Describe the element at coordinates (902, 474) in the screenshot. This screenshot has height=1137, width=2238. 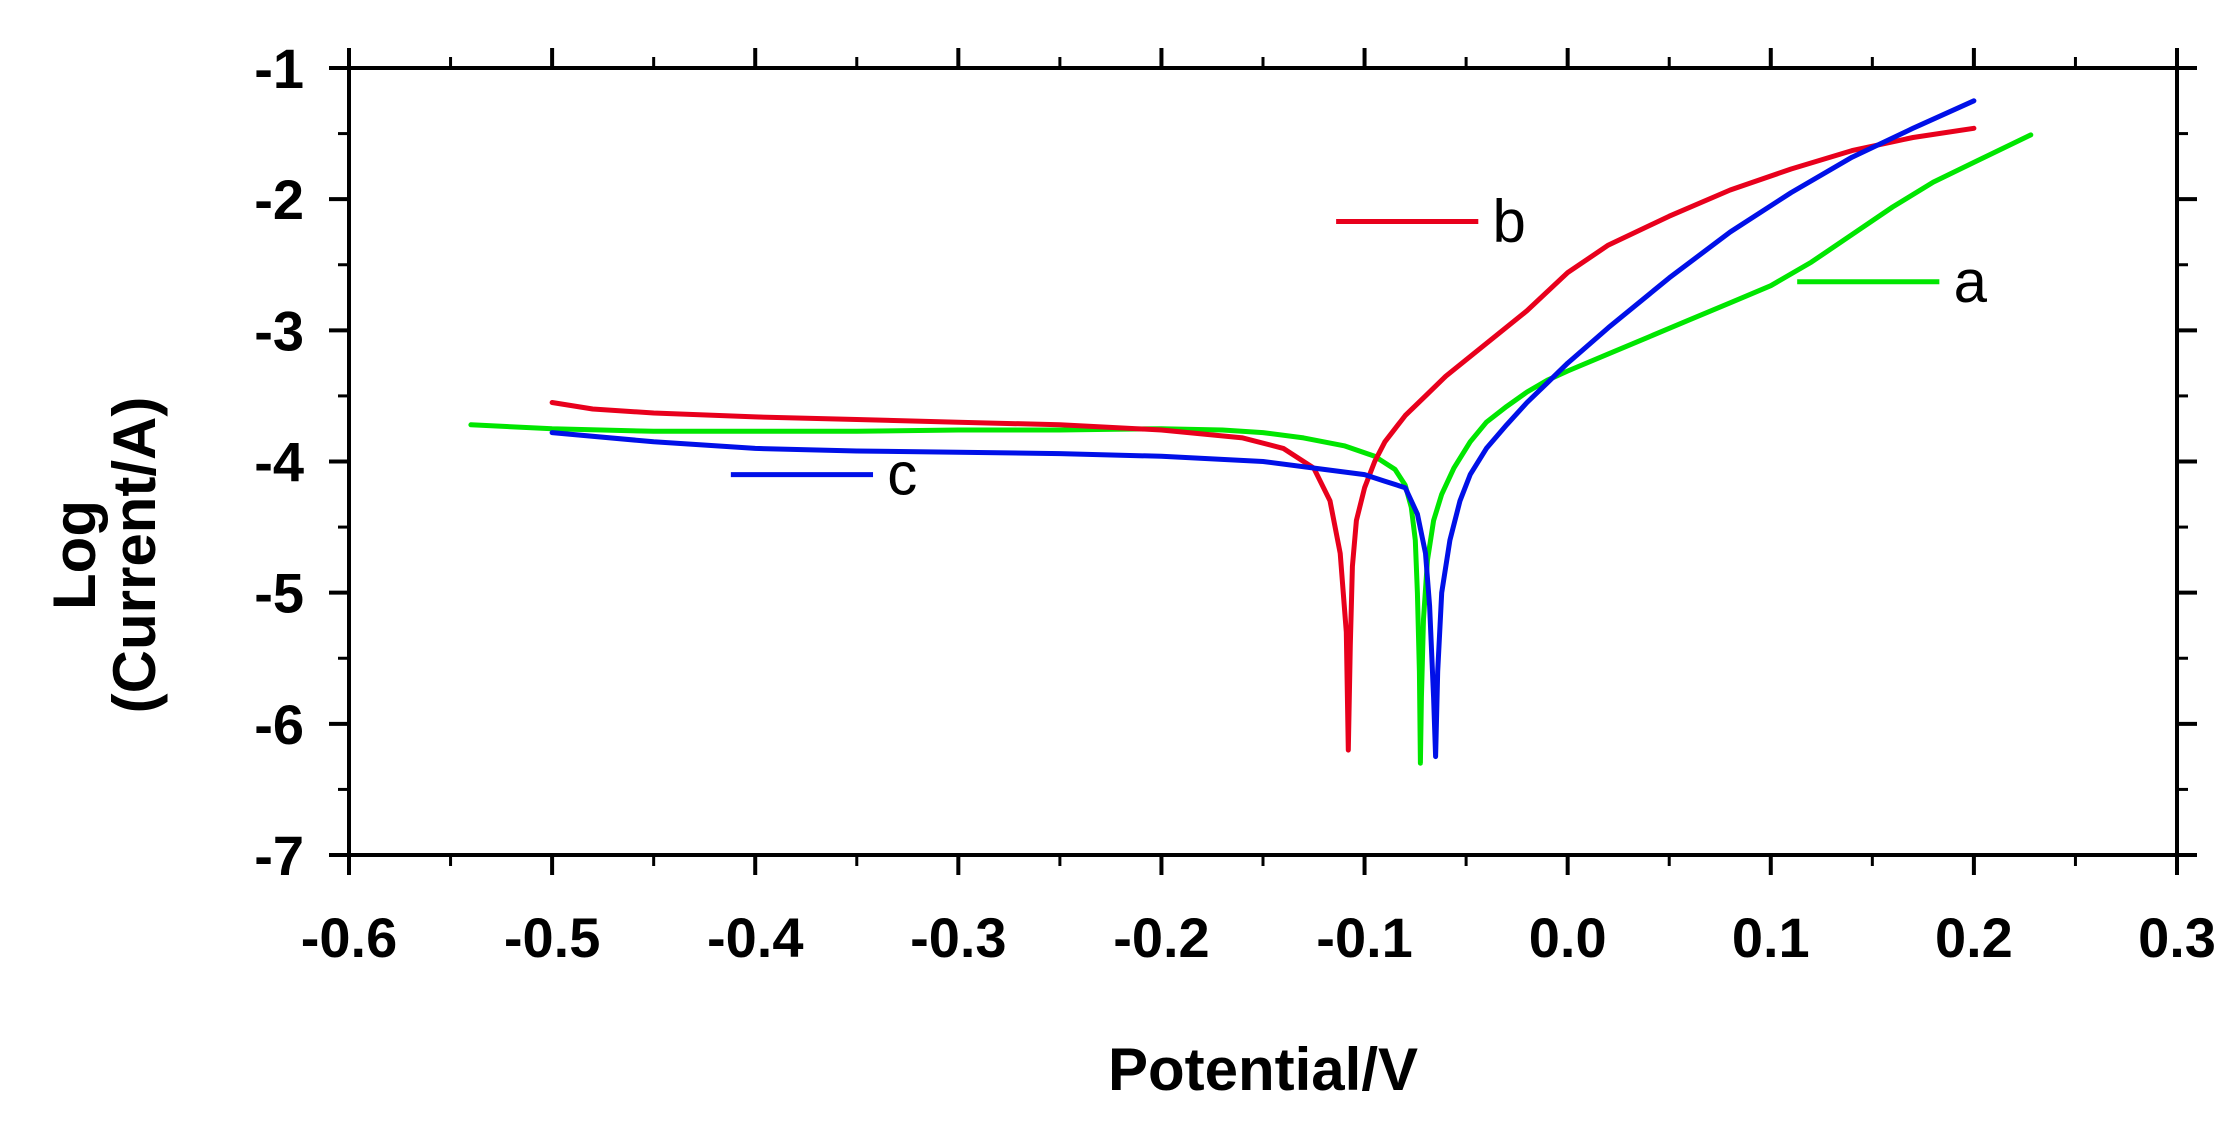
I see `legend-label-c: c` at that location.